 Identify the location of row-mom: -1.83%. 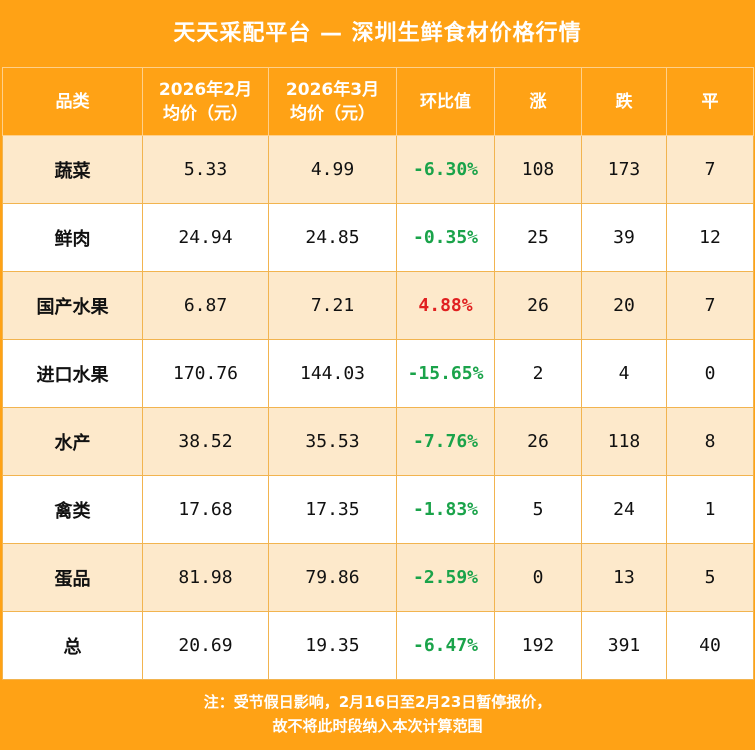
(445, 509).